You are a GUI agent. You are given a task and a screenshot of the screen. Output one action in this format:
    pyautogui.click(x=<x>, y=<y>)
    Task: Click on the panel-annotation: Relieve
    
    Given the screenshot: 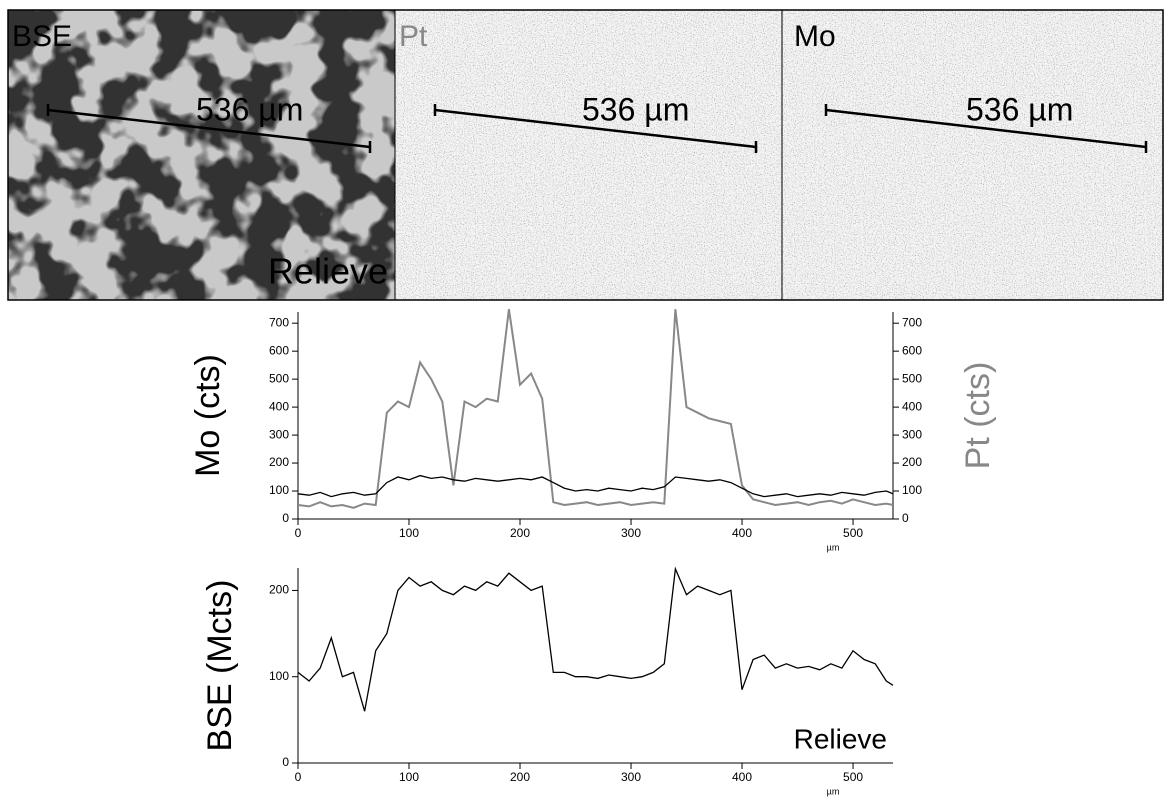 What is the action you would take?
    pyautogui.click(x=328, y=271)
    